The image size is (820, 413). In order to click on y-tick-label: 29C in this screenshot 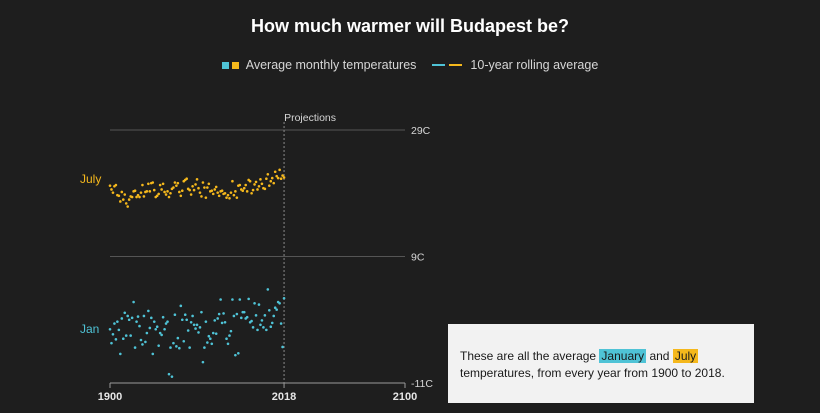, I will do `click(421, 131)`.